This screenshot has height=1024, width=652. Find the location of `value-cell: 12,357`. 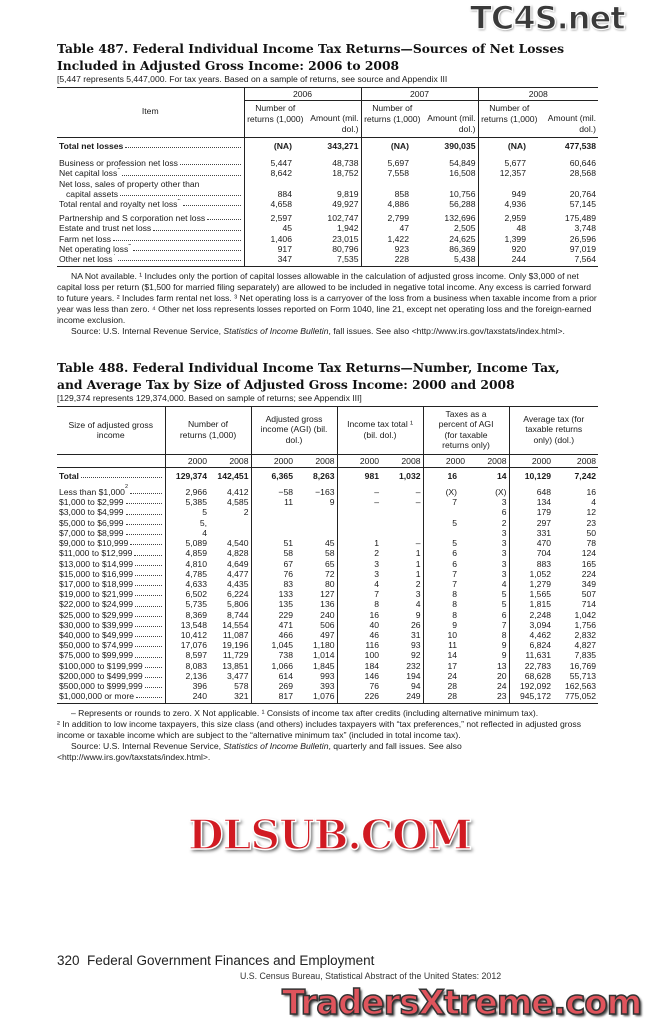

value-cell: 12,357 is located at coordinates (508, 173).